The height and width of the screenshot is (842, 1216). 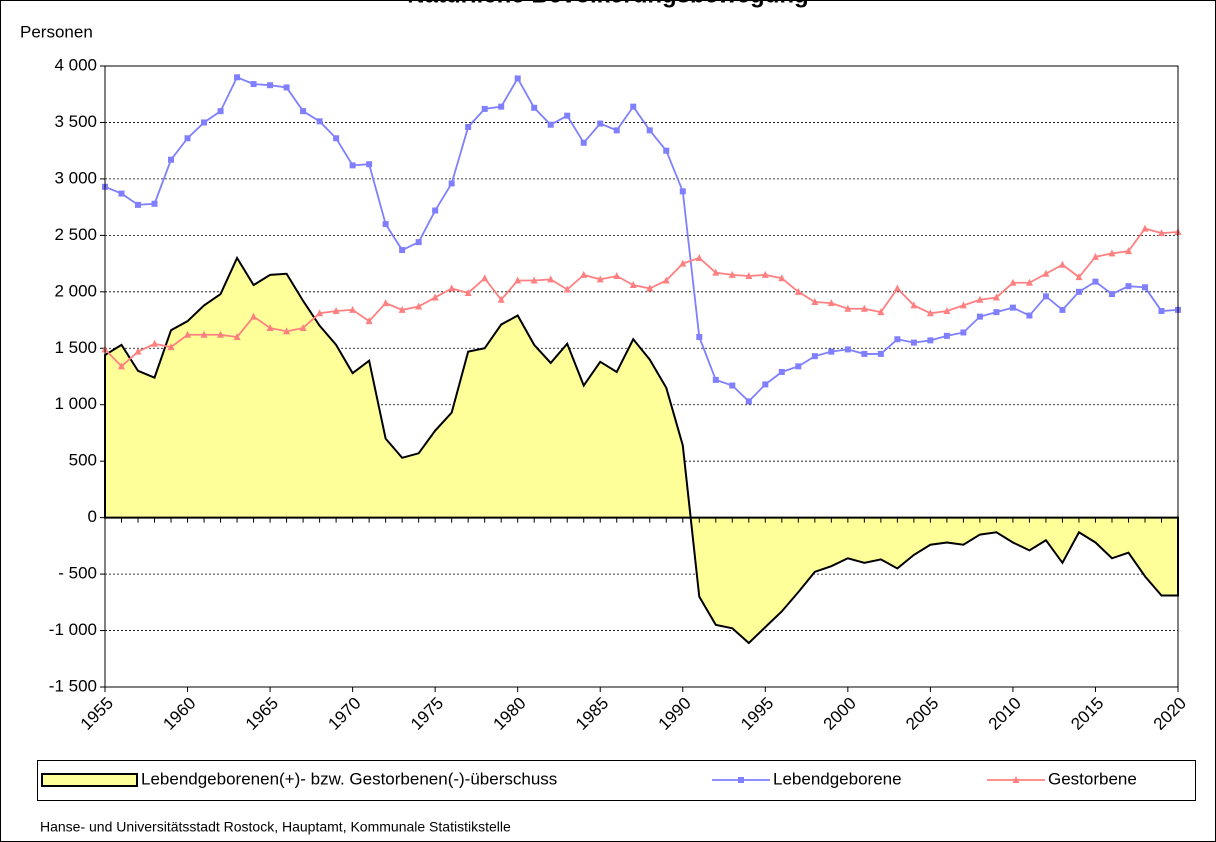 I want to click on y-tick-label: 2 000, so click(x=75, y=290).